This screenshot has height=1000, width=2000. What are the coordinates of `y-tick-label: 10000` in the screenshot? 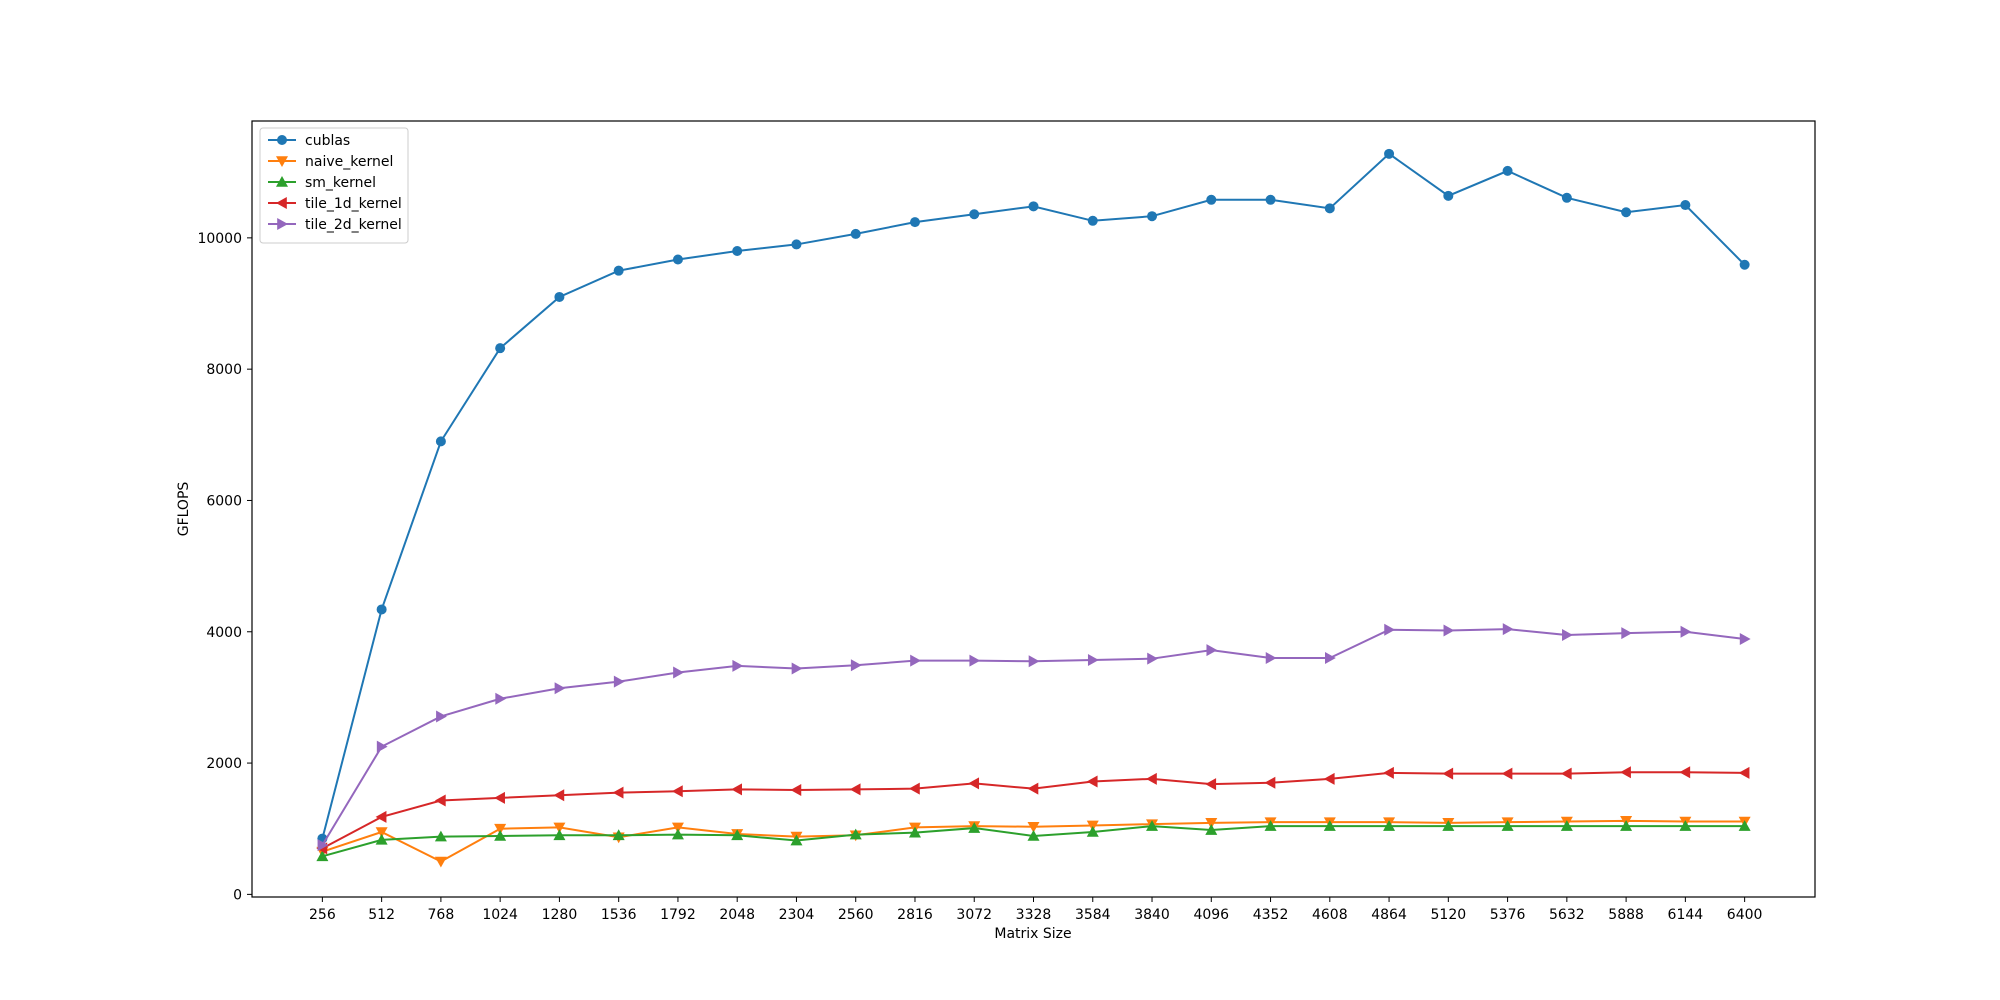 It's located at (219, 239).